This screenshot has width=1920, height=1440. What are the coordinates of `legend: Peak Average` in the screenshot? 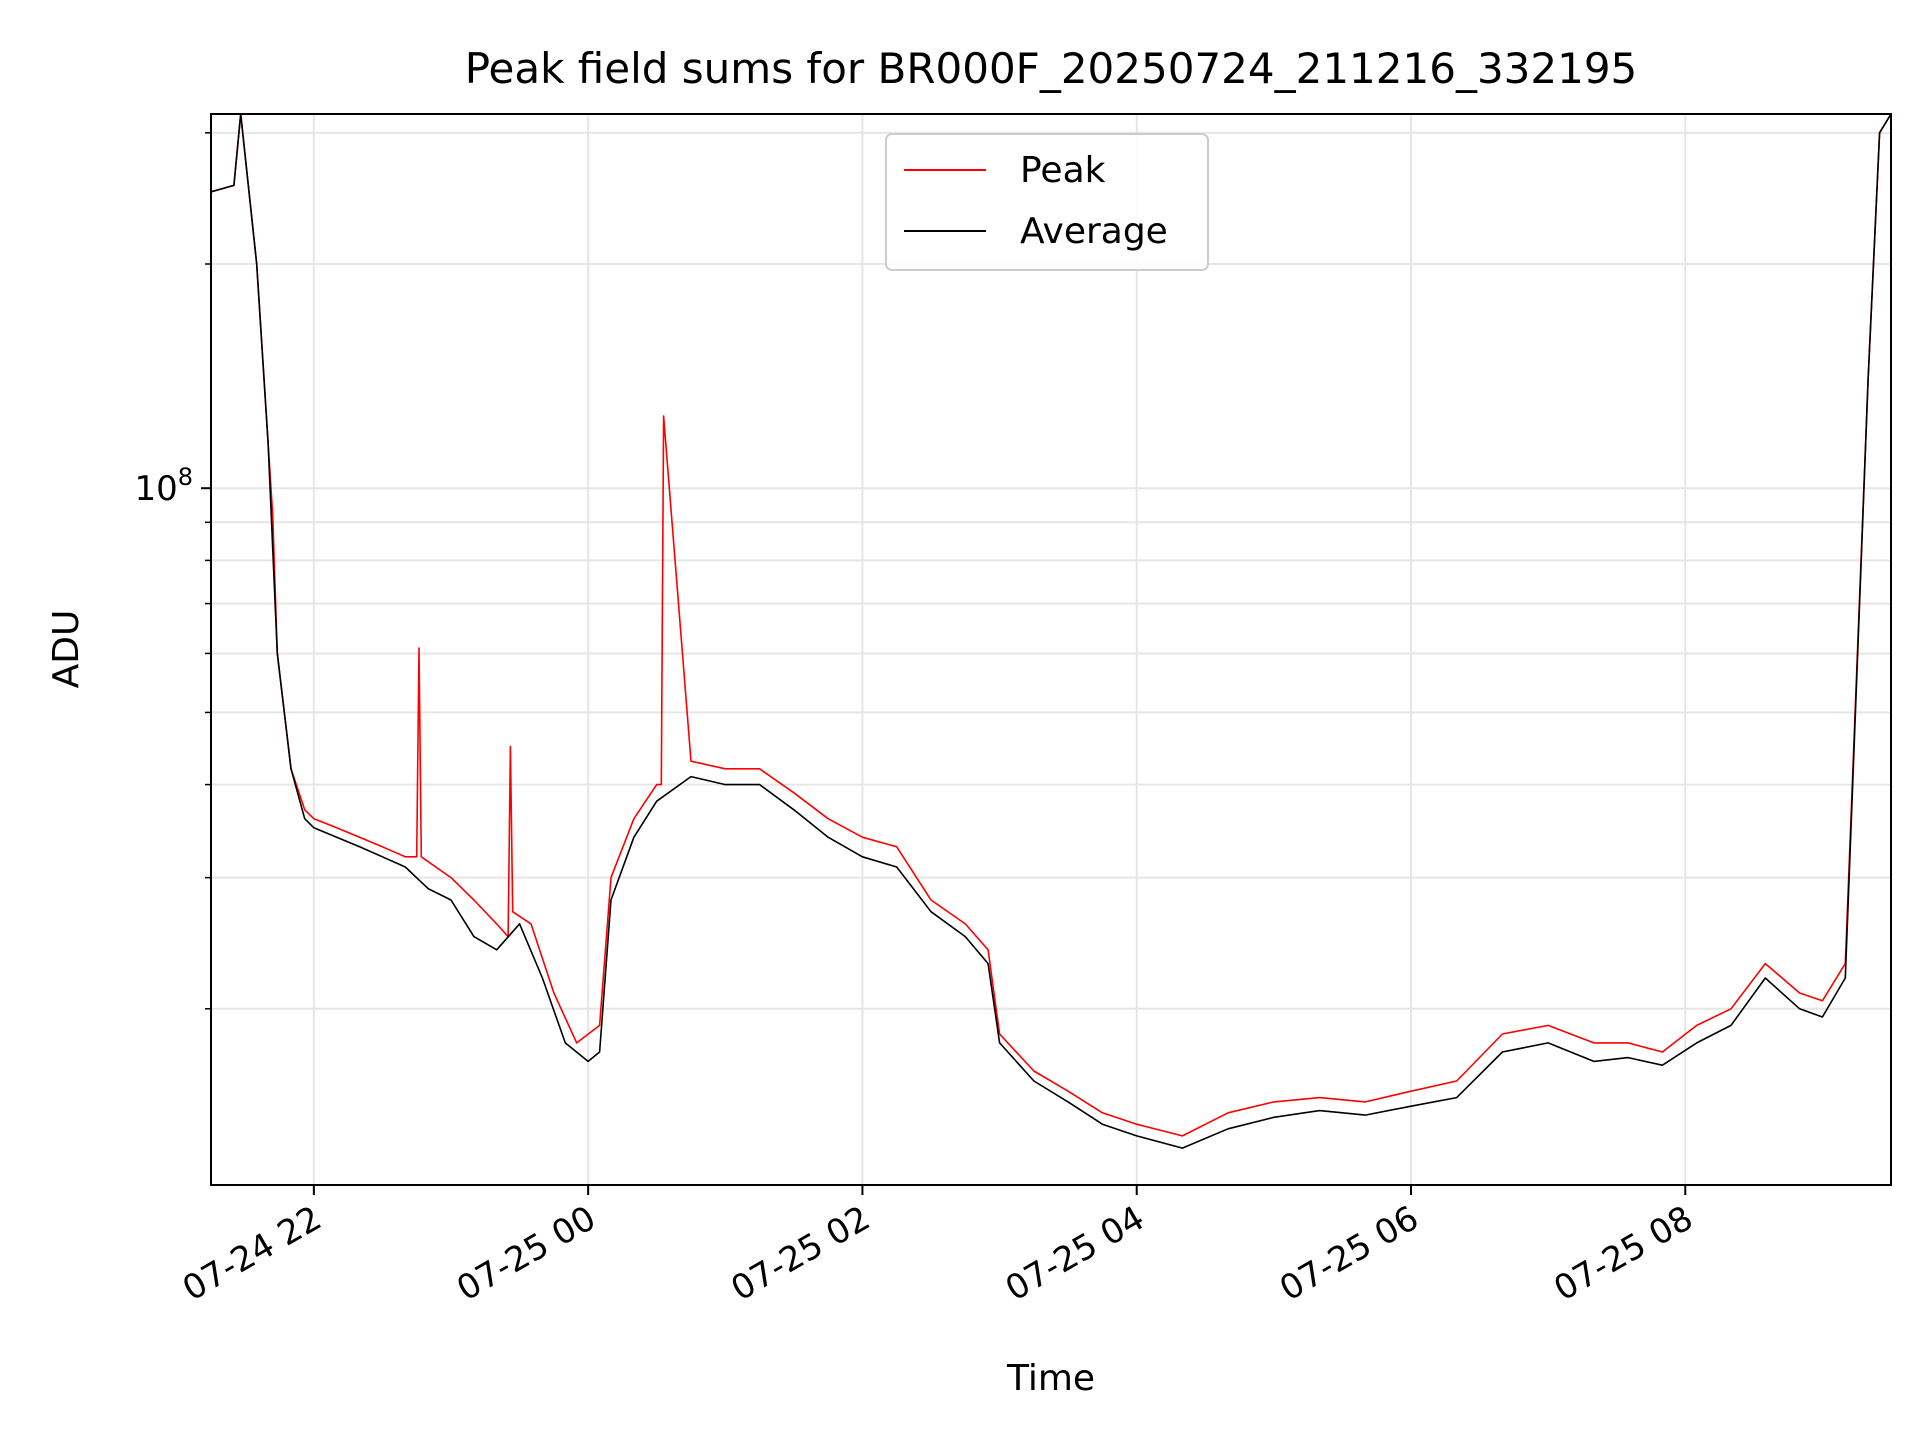 It's located at (1047, 202).